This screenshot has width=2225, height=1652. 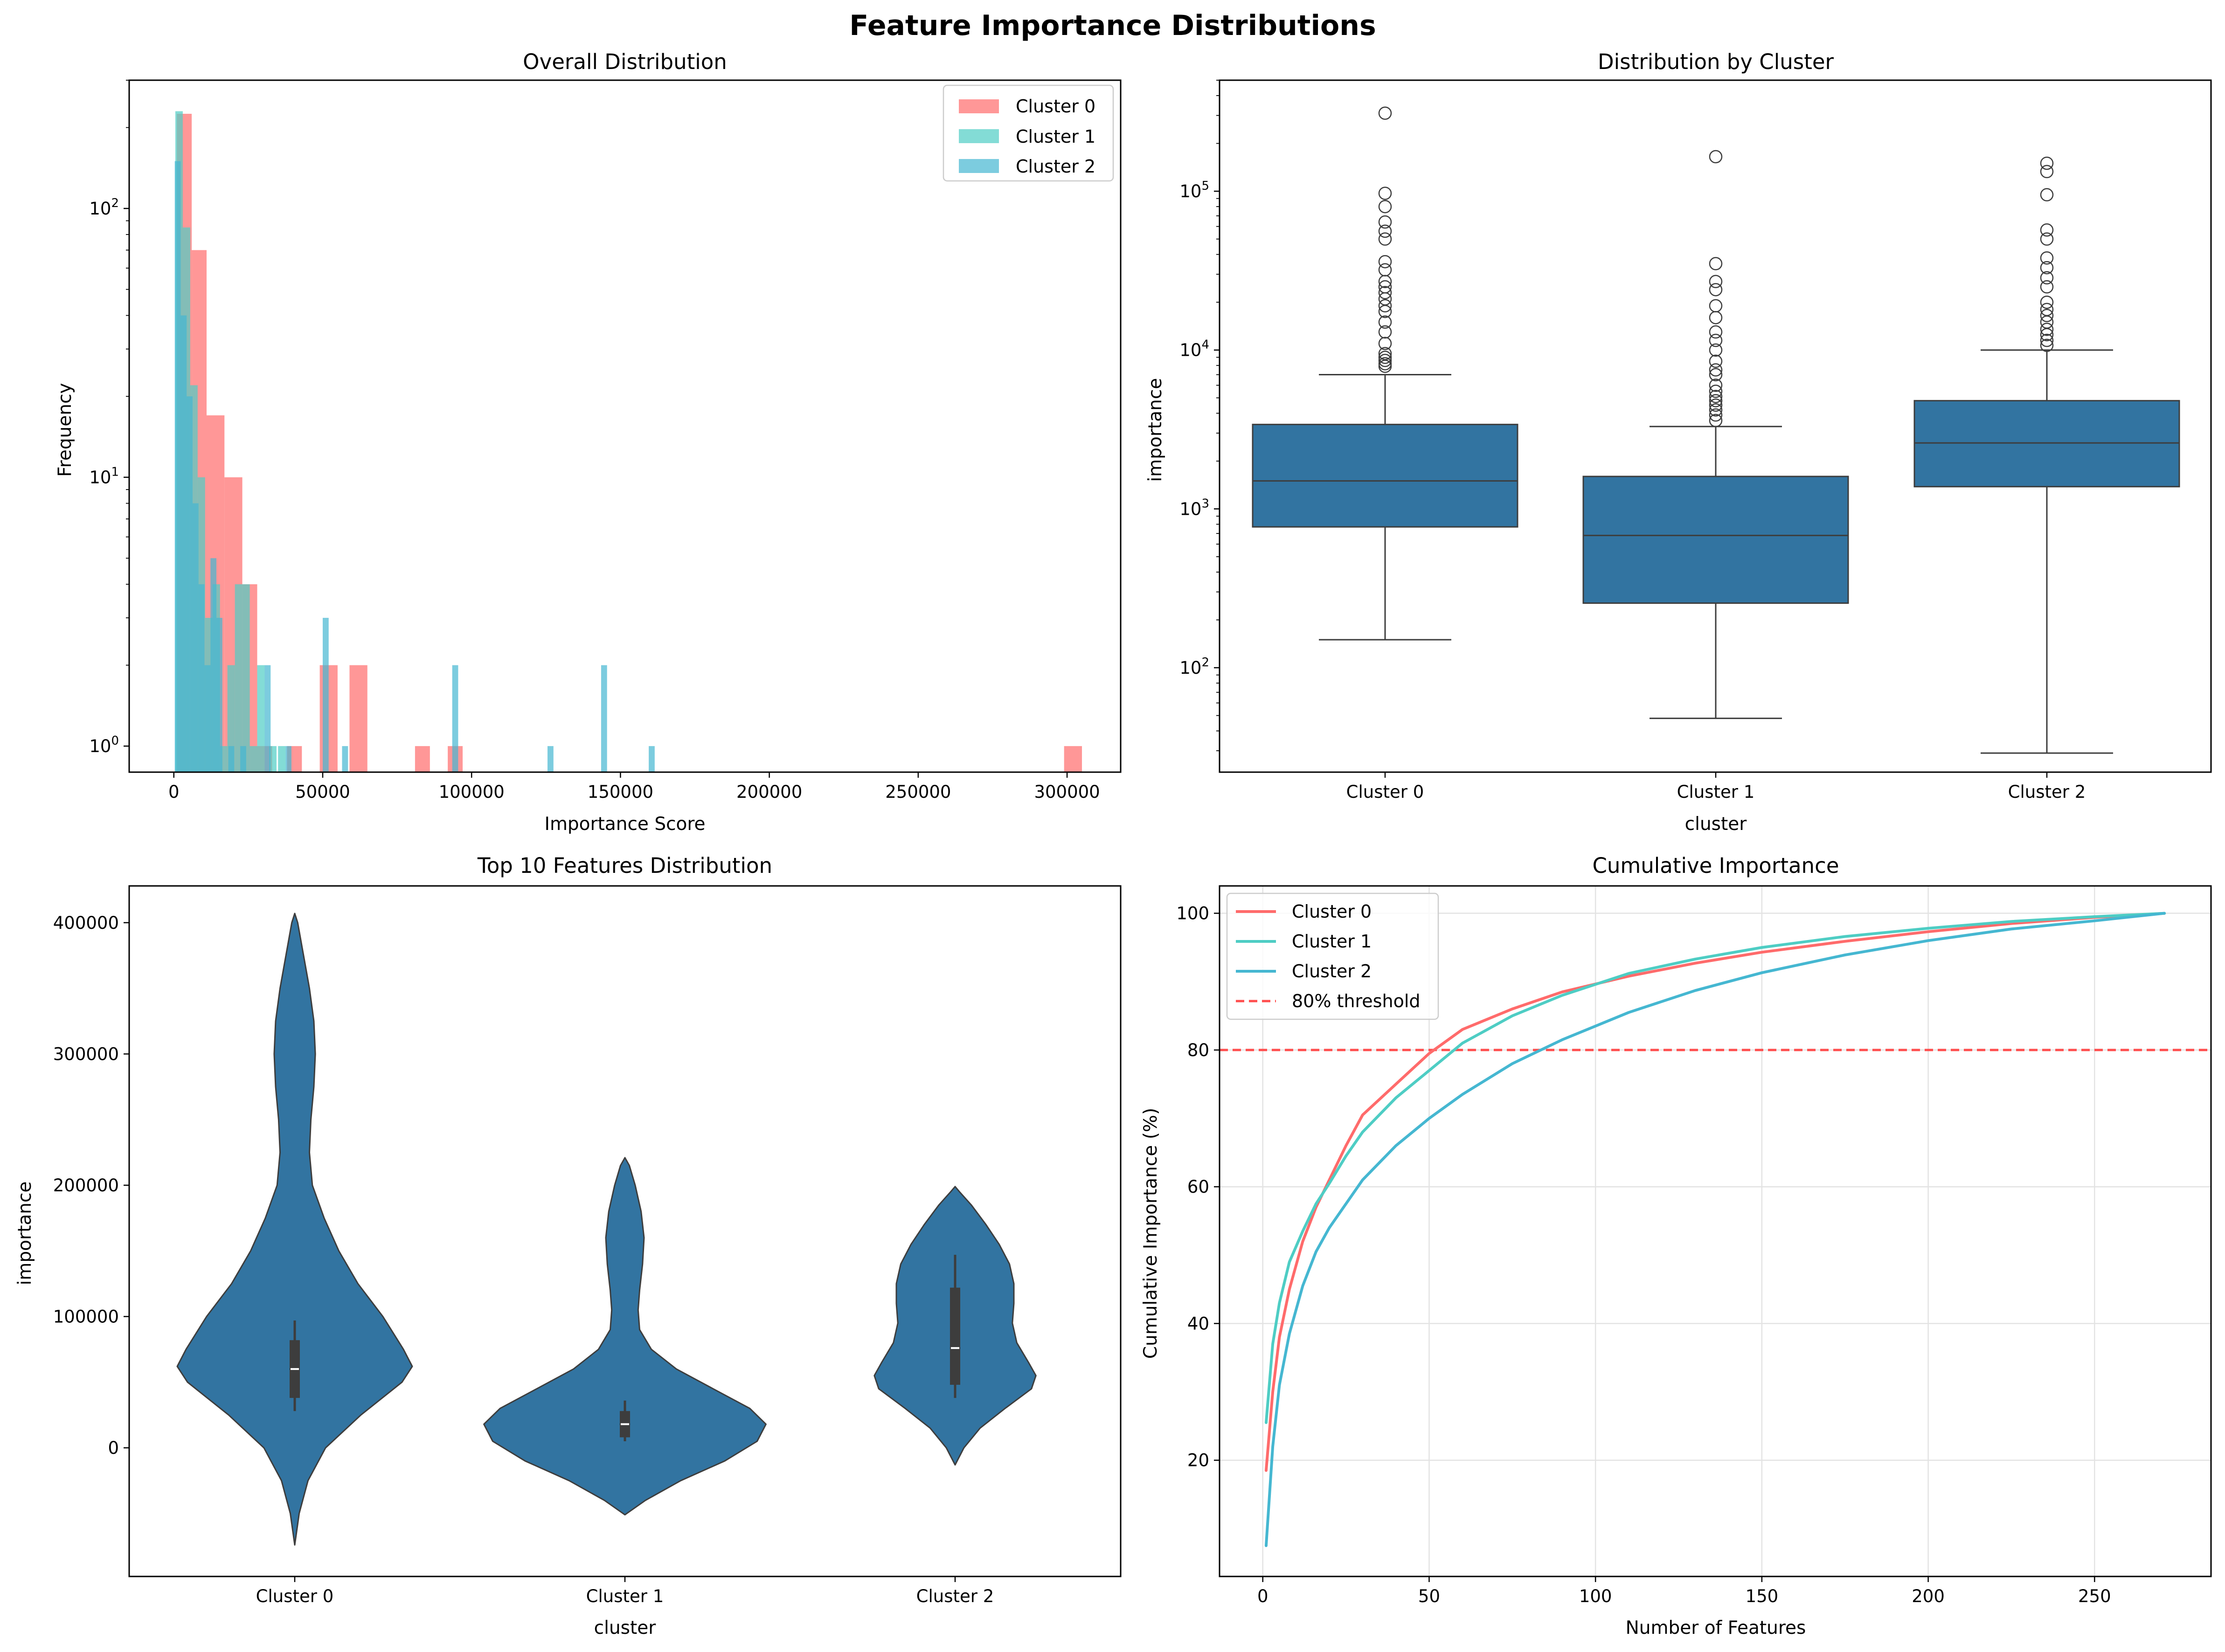 What do you see at coordinates (1929, 1596) in the screenshot?
I see `cumulative-x-tick-label: 200` at bounding box center [1929, 1596].